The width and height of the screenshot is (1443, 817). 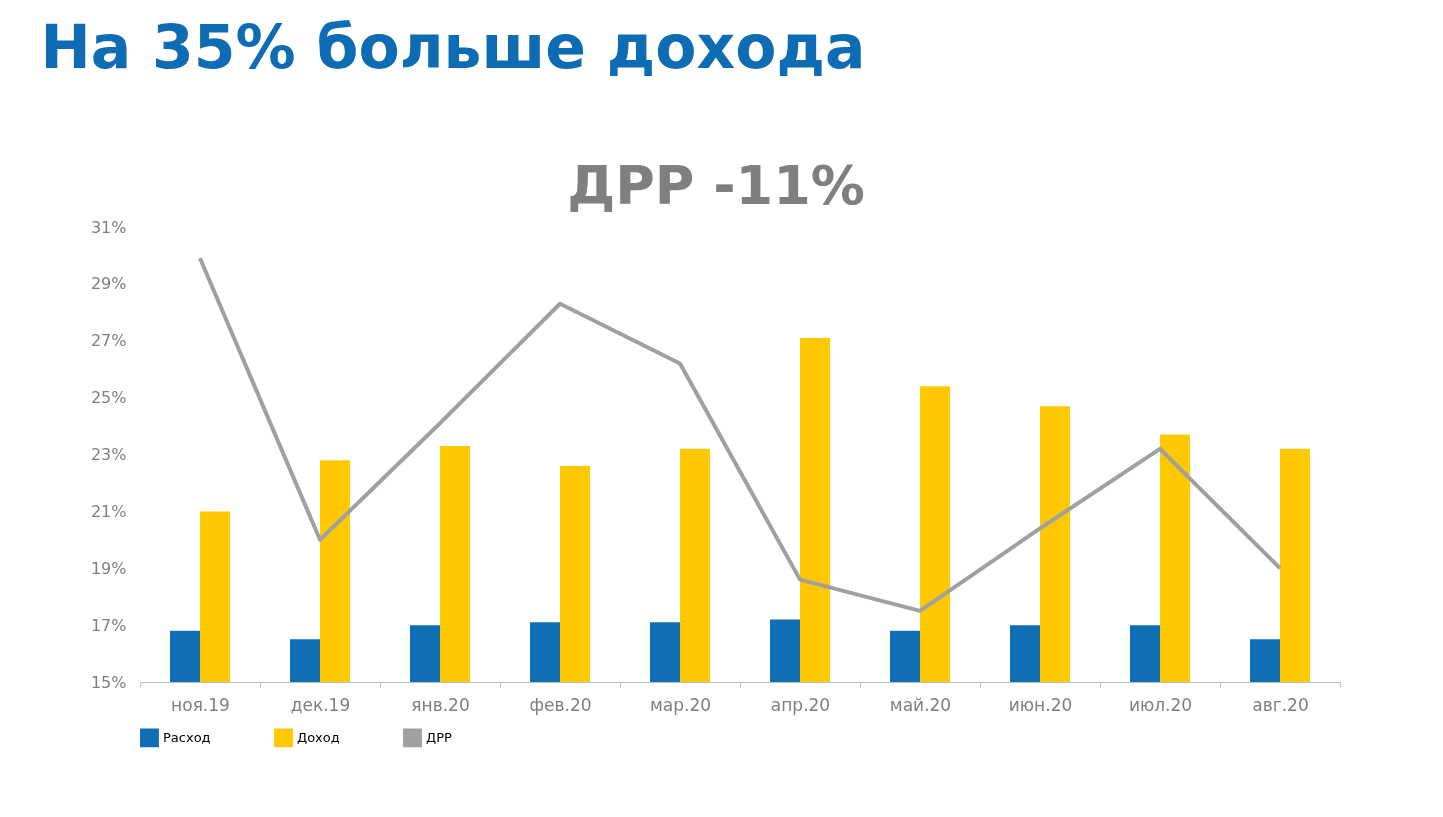 I want to click on x-tick-label: июн.20, so click(x=1040, y=704).